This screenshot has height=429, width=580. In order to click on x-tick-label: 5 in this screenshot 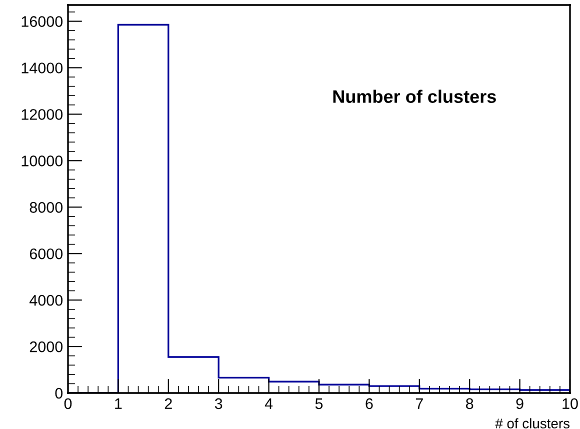, I will do `click(319, 404)`.